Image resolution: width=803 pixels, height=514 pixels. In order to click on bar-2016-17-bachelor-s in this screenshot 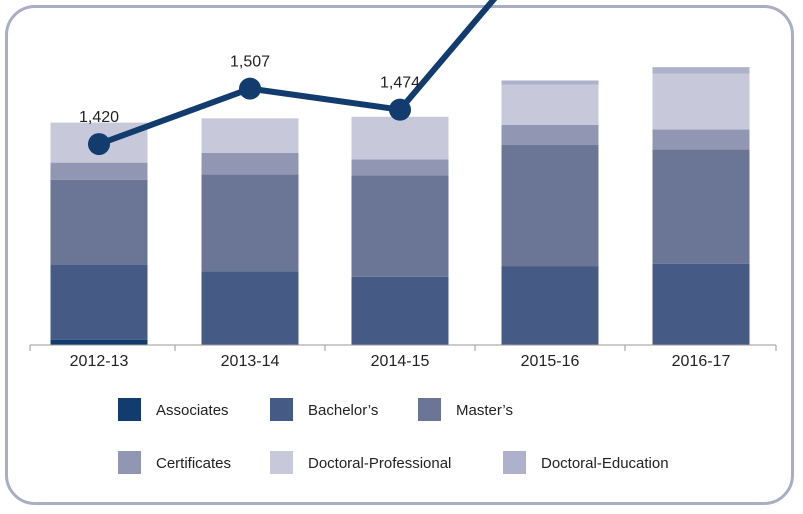, I will do `click(701, 304)`.